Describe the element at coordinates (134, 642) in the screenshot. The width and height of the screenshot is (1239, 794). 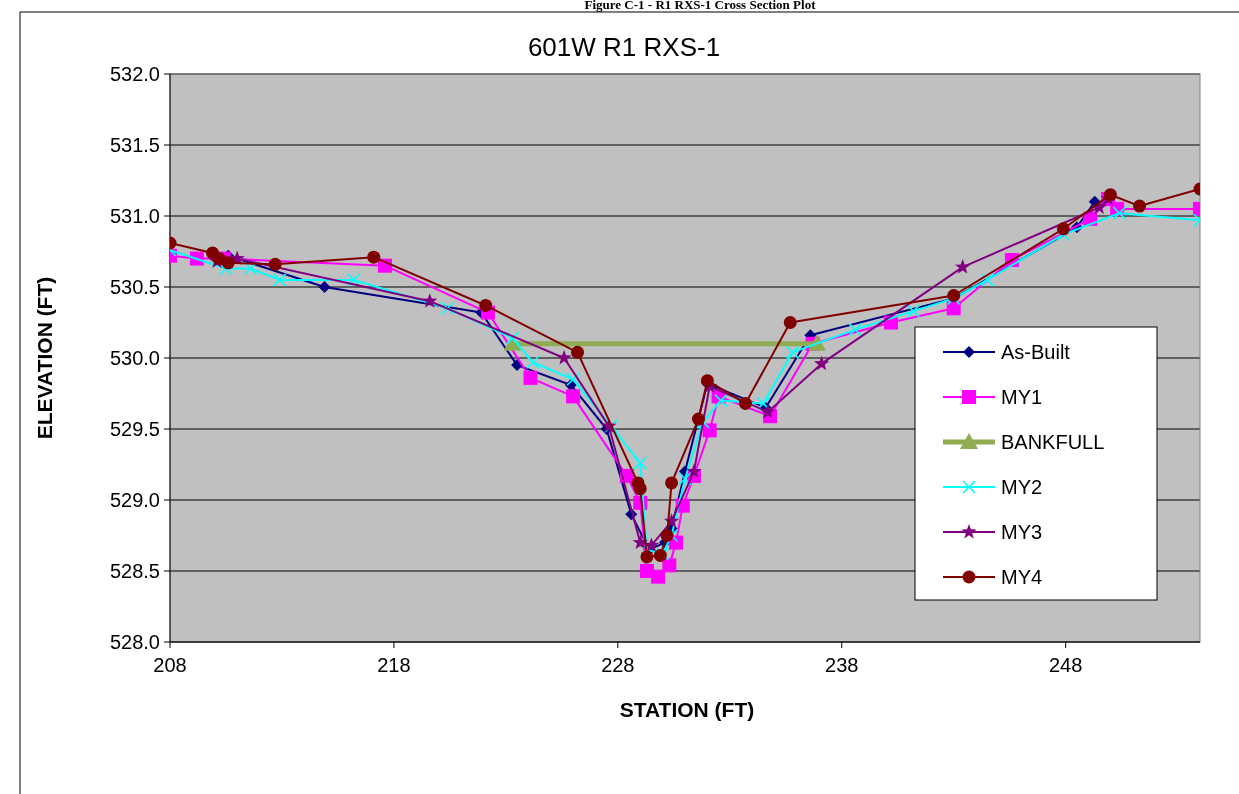
I see `y-tick-label: 528.0` at that location.